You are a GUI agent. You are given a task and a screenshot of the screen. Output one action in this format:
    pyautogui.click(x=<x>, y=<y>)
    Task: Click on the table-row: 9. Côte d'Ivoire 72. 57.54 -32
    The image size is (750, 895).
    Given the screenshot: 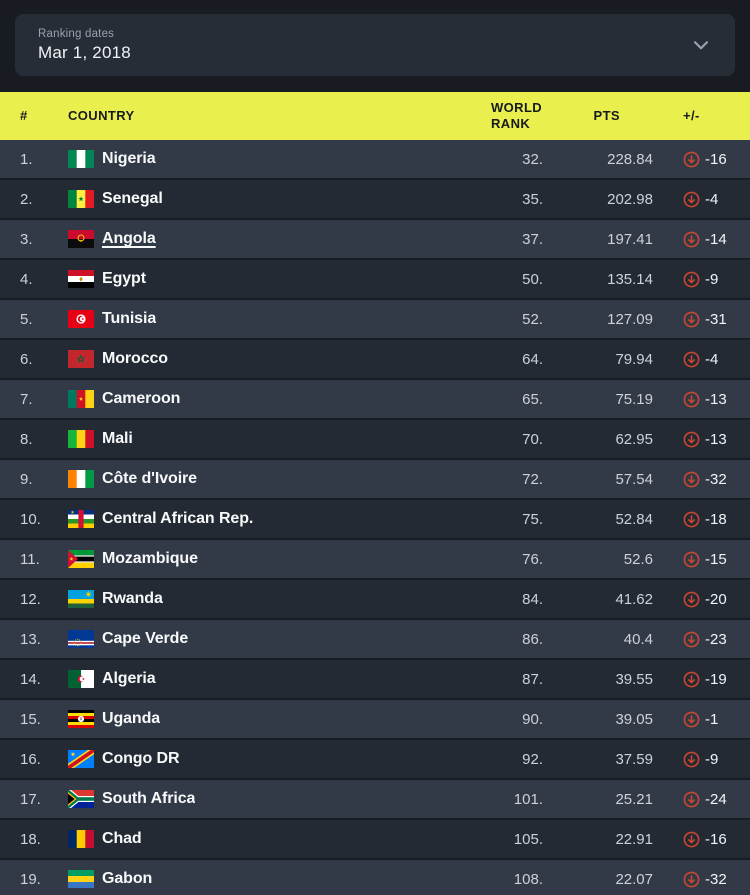 What is the action you would take?
    pyautogui.click(x=375, y=480)
    